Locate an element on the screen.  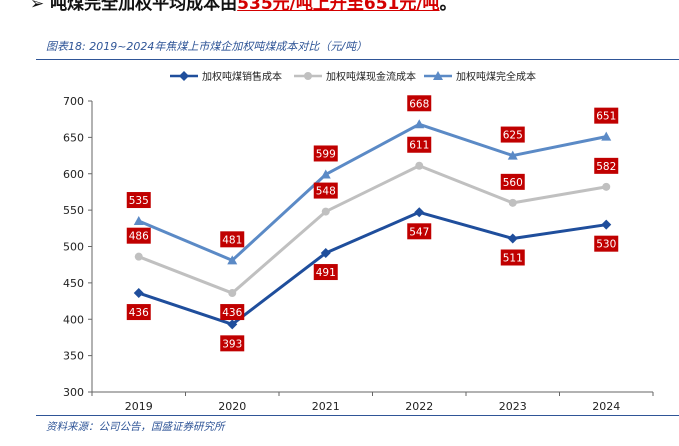
sales-cost-data-label: 511 is located at coordinates (513, 258).